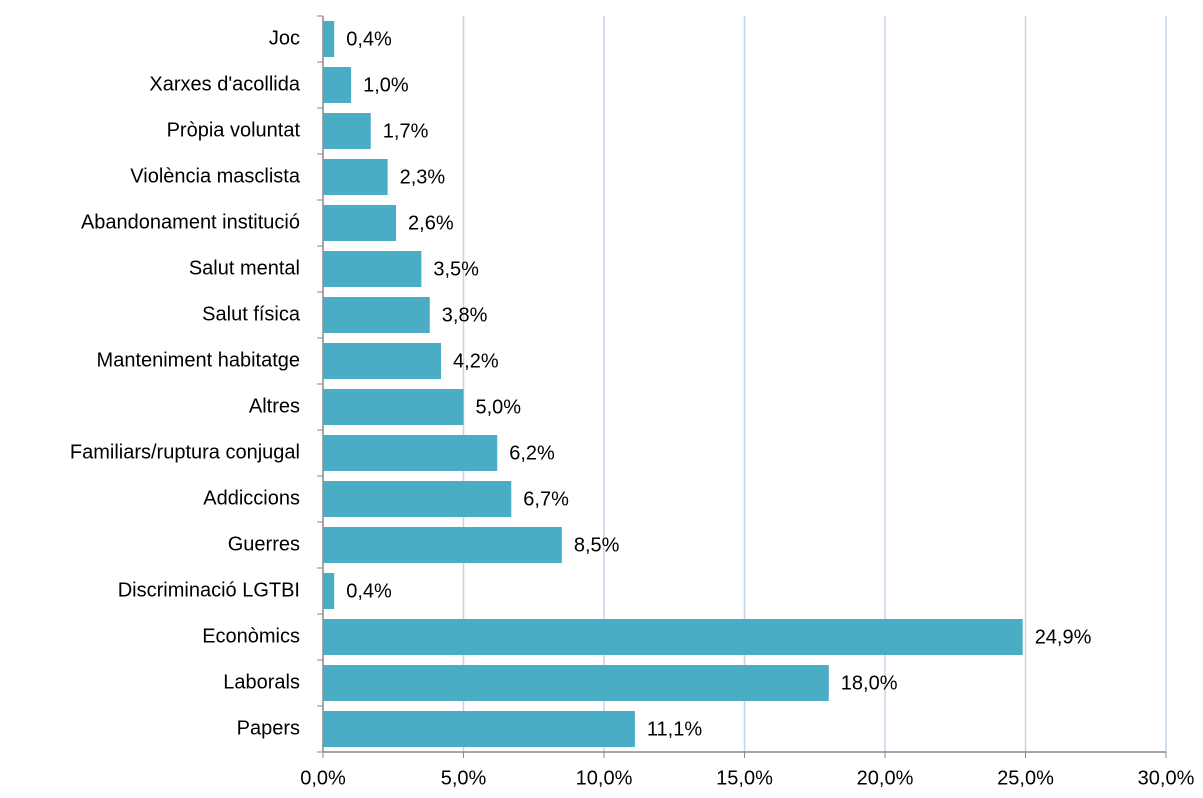 This screenshot has height=798, width=1203. What do you see at coordinates (885, 778) in the screenshot?
I see `x-tick-label: 20,0%` at bounding box center [885, 778].